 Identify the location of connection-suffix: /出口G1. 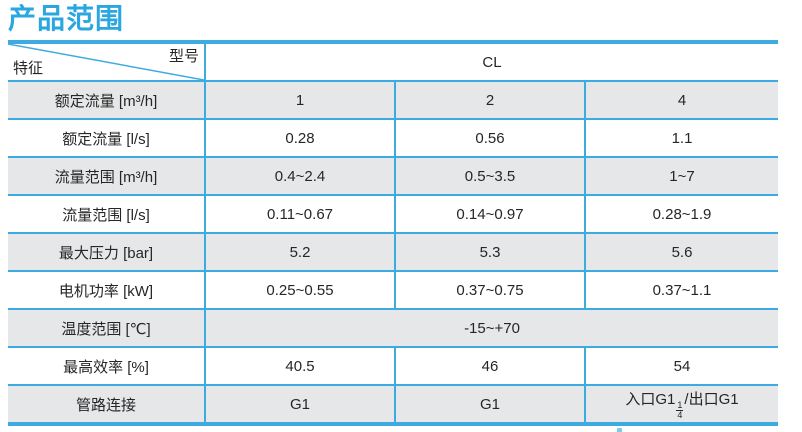
(711, 399).